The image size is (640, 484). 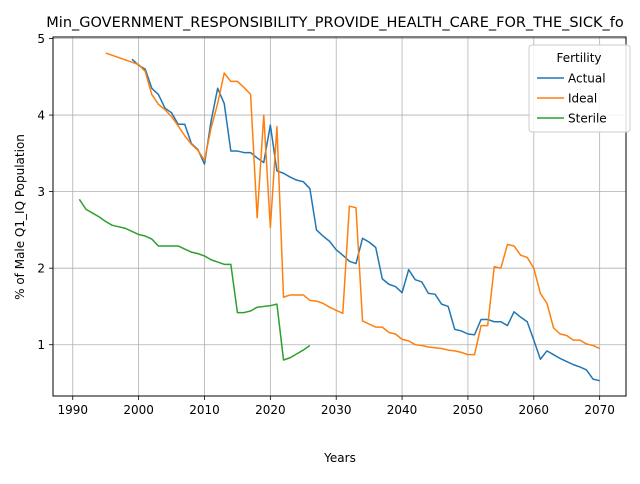 I want to click on legend-box, so click(x=579, y=88).